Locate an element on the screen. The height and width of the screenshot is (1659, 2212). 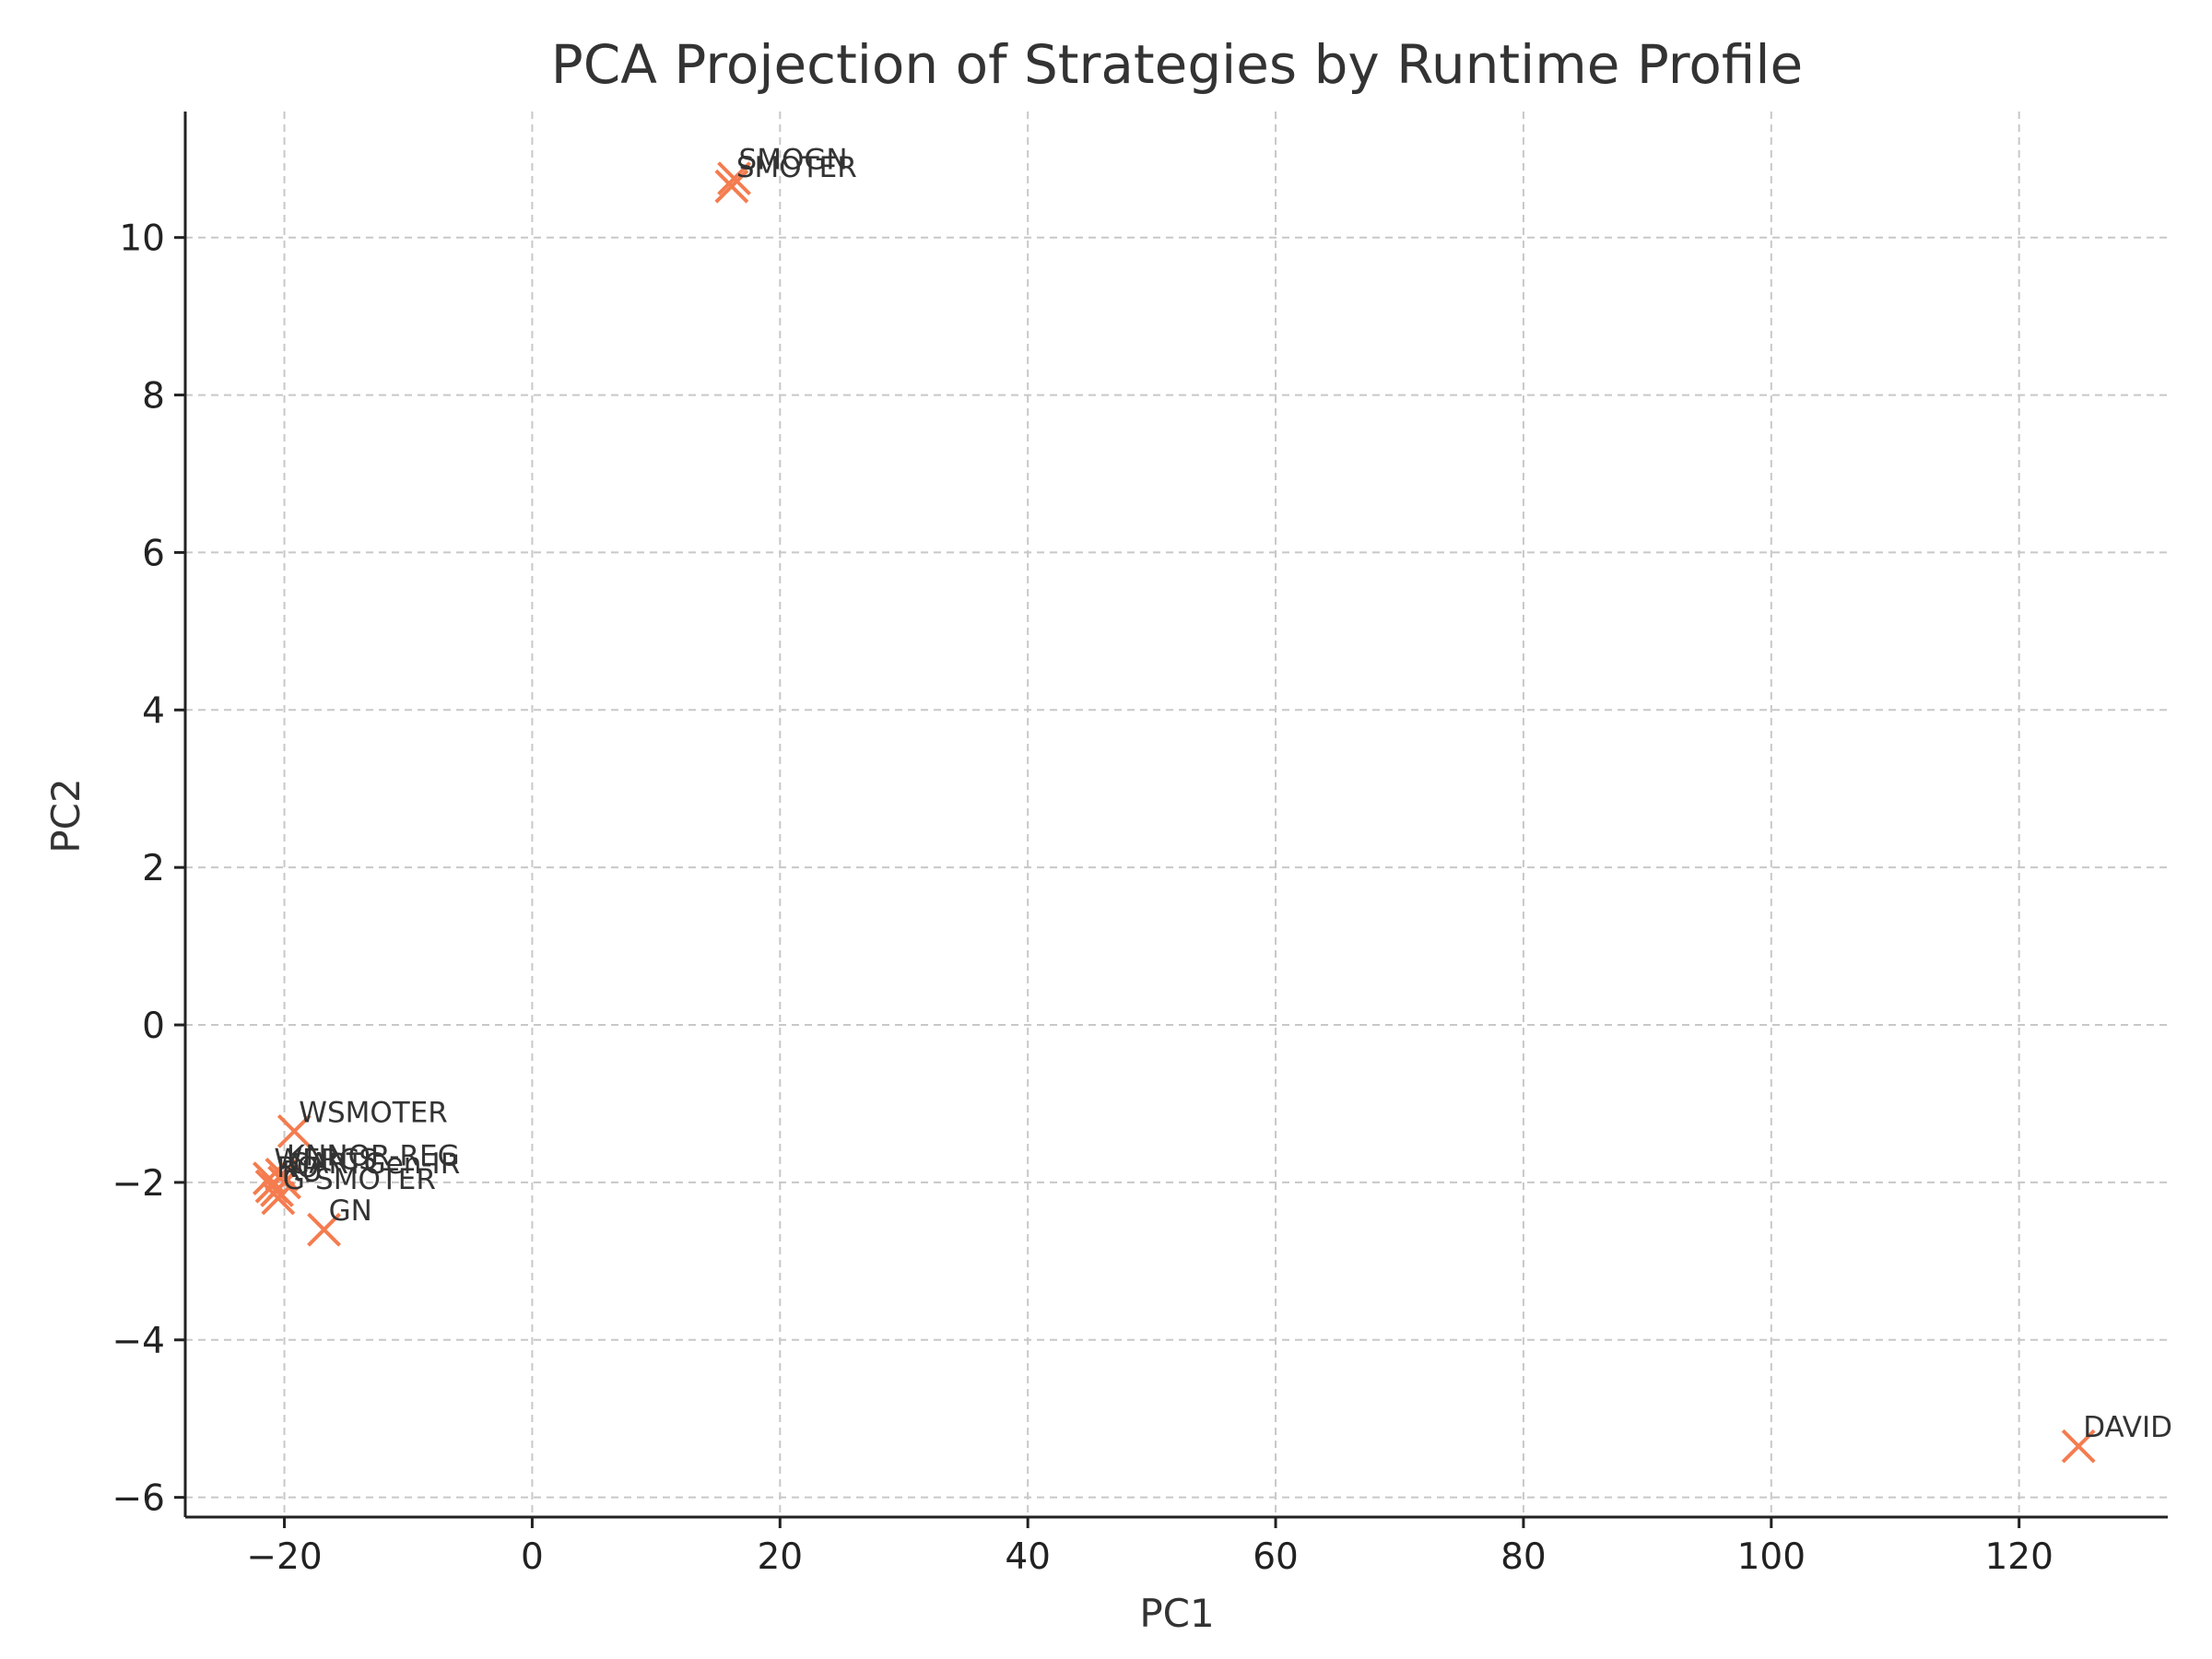
x-tick-label: 0 is located at coordinates (532, 1557).